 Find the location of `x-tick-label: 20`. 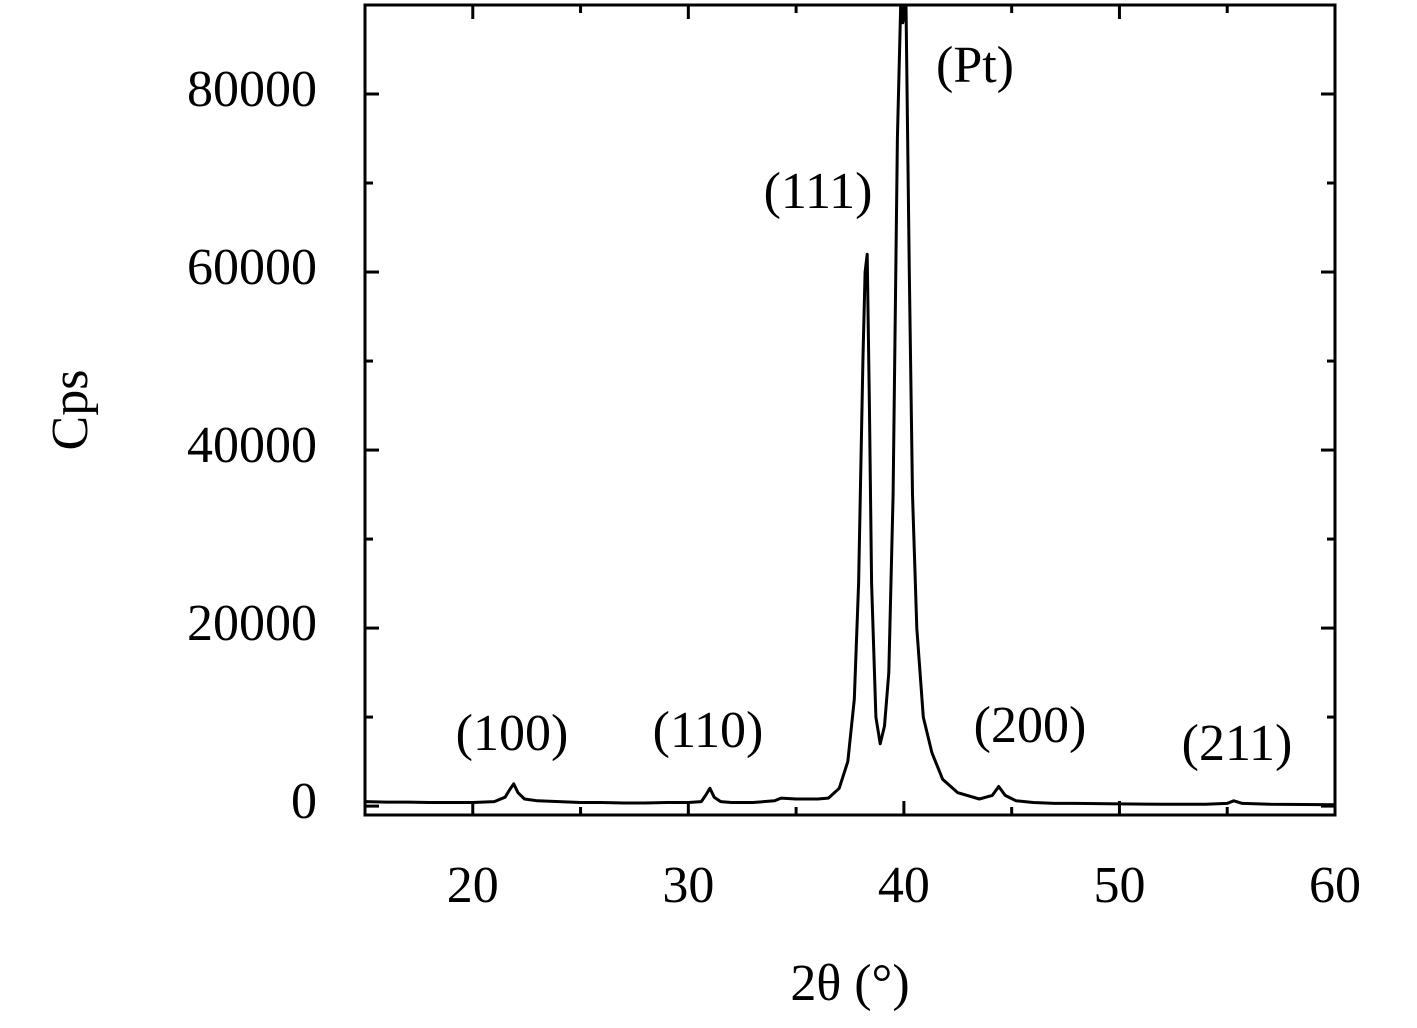

x-tick-label: 20 is located at coordinates (473, 885).